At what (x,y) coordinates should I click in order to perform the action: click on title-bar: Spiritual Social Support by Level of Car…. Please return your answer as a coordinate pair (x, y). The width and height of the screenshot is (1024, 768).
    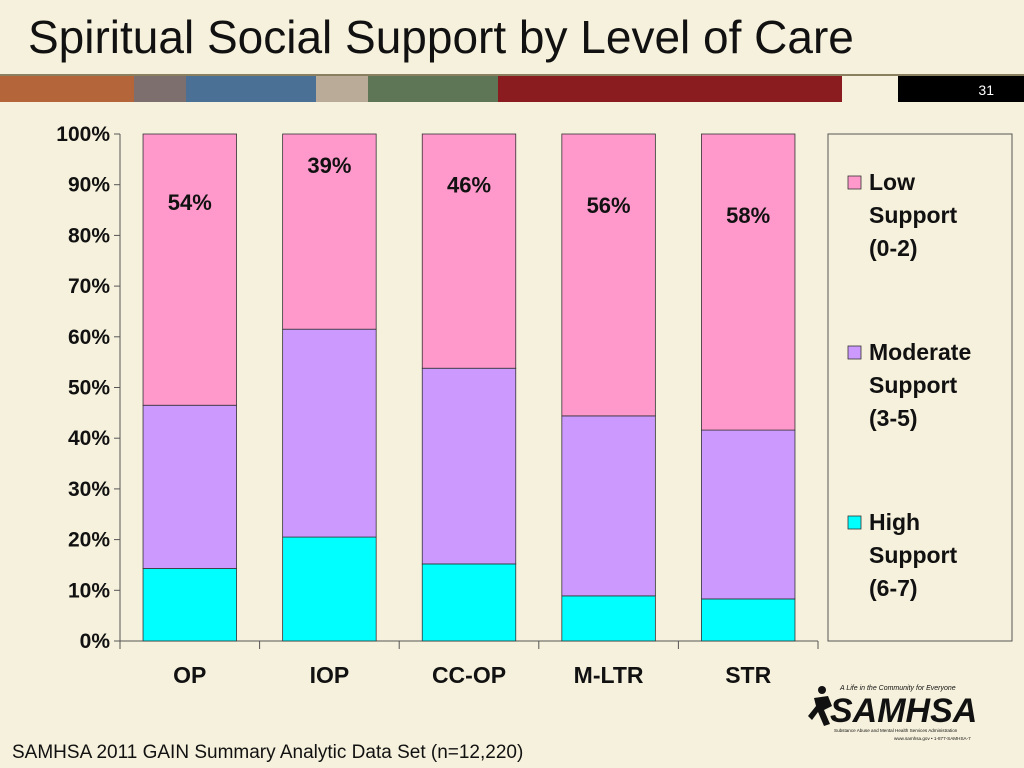
    Looking at the image, I should click on (512, 38).